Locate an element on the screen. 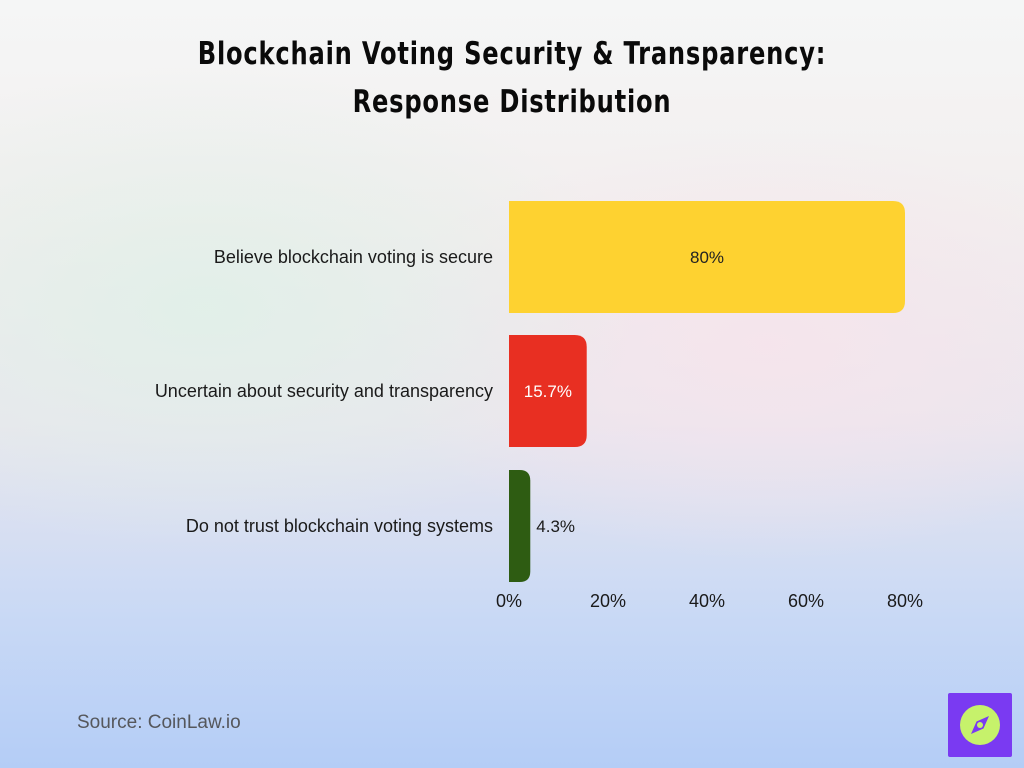 The height and width of the screenshot is (768, 1024). category-label-3: Do not trust blockchain voting systems is located at coordinates (339, 526).